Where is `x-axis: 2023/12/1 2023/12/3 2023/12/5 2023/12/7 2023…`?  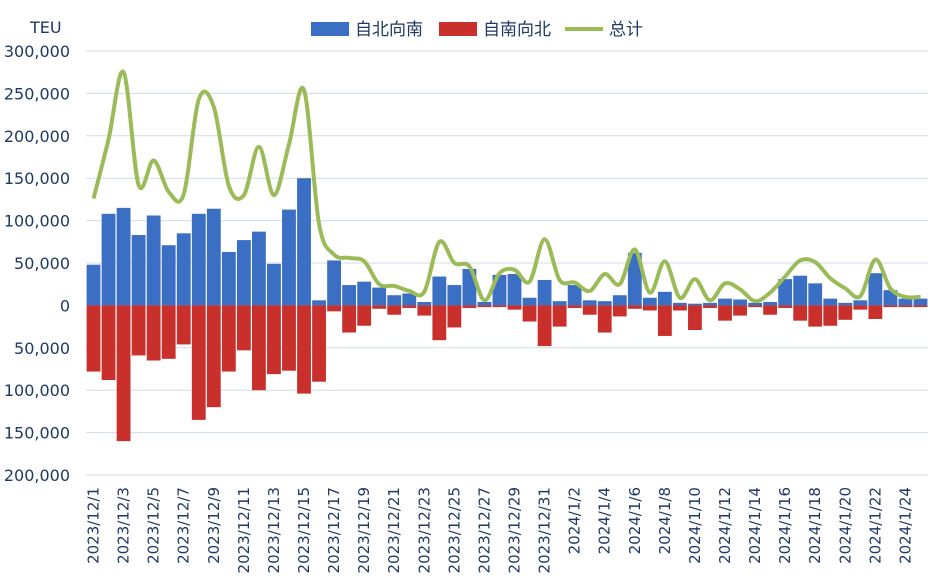
x-axis: 2023/12/1 2023/12/3 2023/12/5 2023/12/7 2023… is located at coordinates (500, 530).